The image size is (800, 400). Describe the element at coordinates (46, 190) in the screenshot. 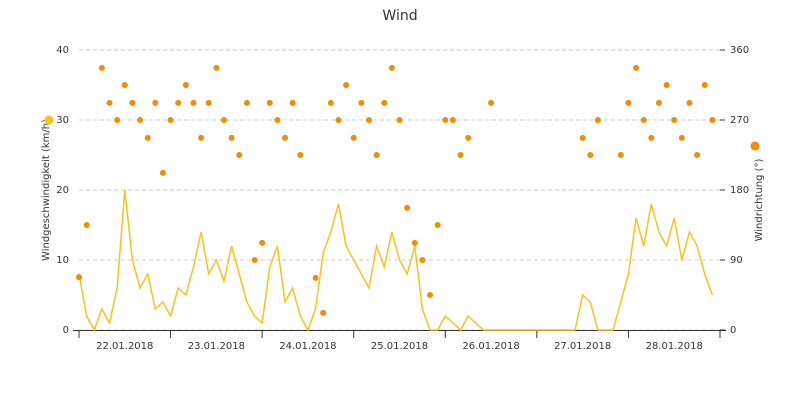

I see `y-axis-label: Windgeschwindigkeit (km/h)` at that location.